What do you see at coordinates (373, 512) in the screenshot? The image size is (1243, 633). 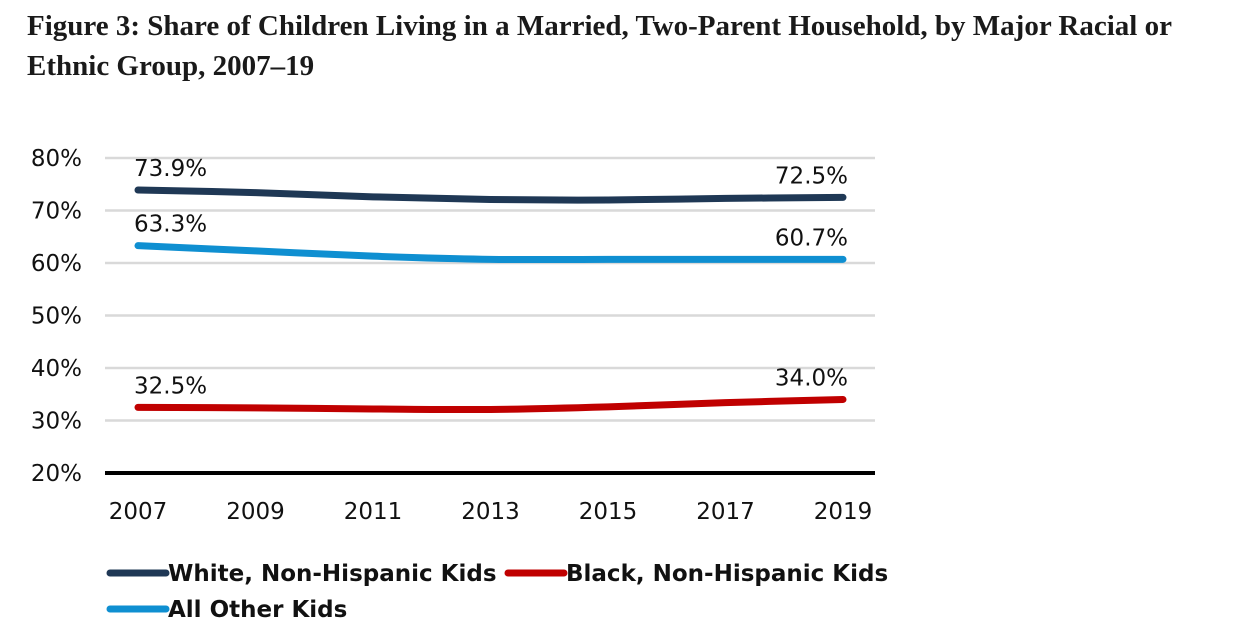 I see `x-tick-label: 2011` at bounding box center [373, 512].